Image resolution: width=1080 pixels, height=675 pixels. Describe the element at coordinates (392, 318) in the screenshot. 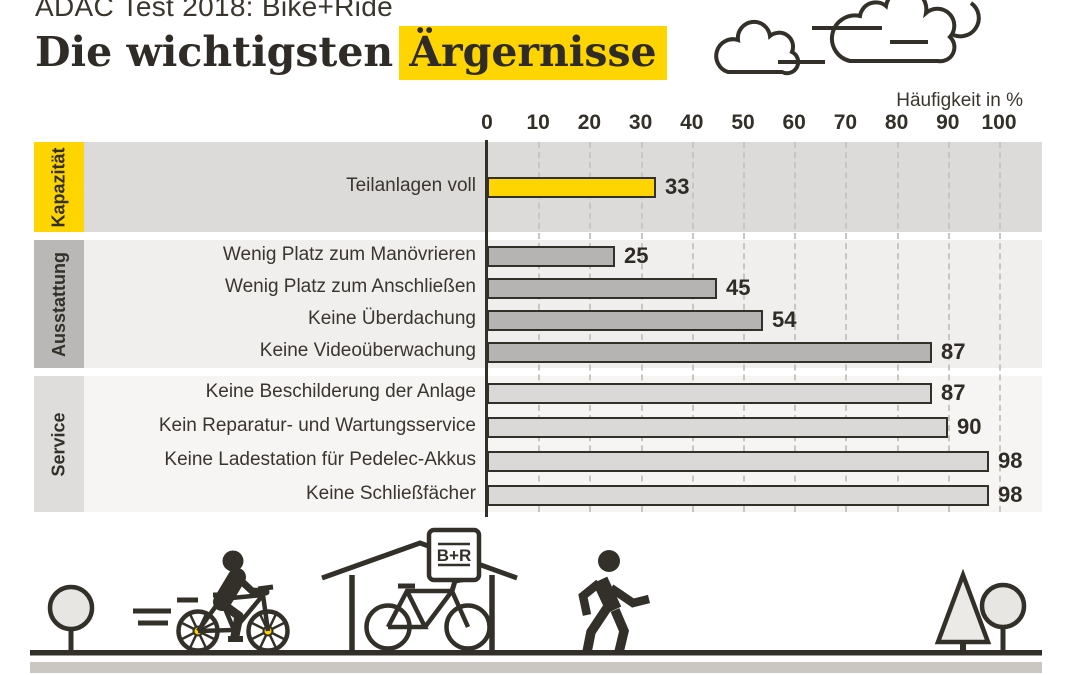

I see `bar-label: Keine Überdachung` at that location.